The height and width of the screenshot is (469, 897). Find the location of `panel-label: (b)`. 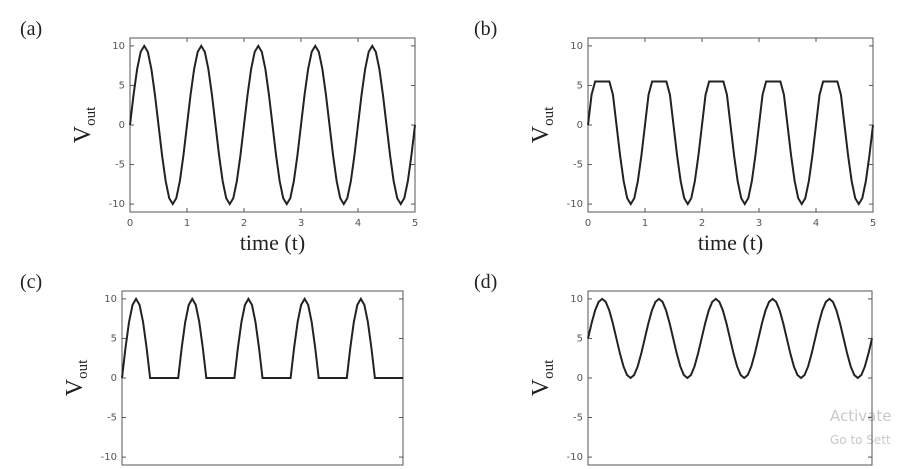

panel-label: (b) is located at coordinates (485, 29).